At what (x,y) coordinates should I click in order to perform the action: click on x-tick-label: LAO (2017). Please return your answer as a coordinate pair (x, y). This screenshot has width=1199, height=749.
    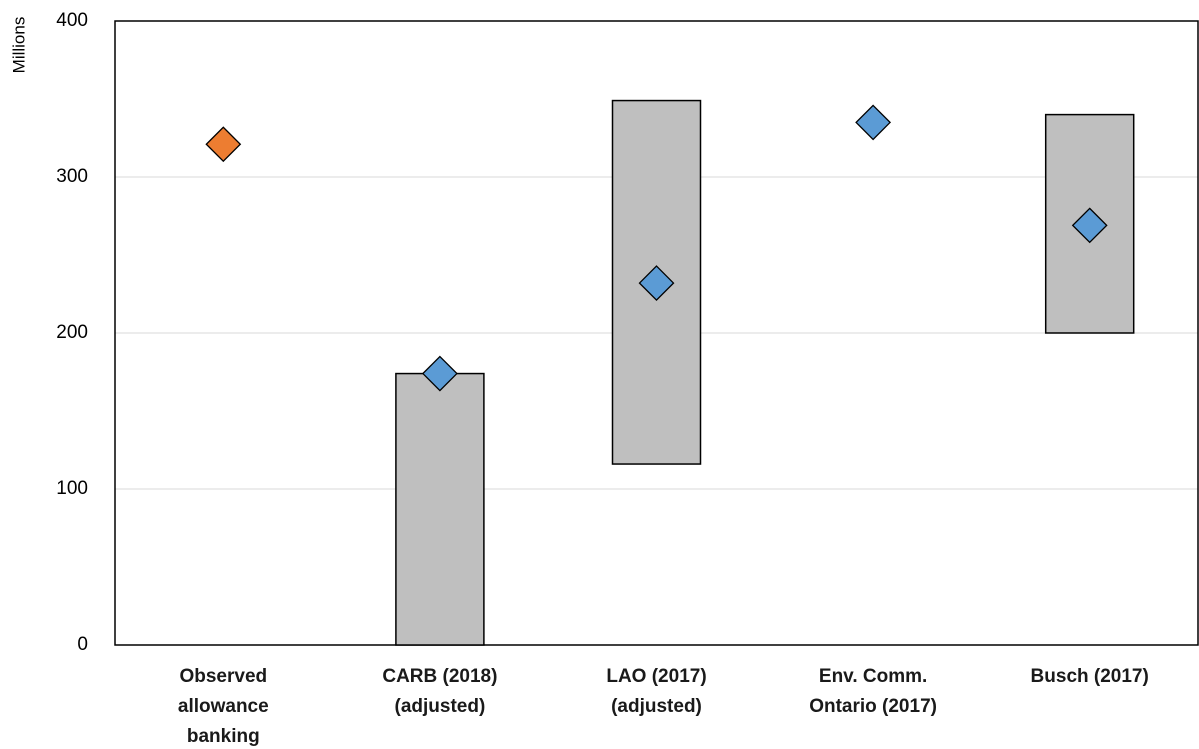
    Looking at the image, I should click on (656, 676).